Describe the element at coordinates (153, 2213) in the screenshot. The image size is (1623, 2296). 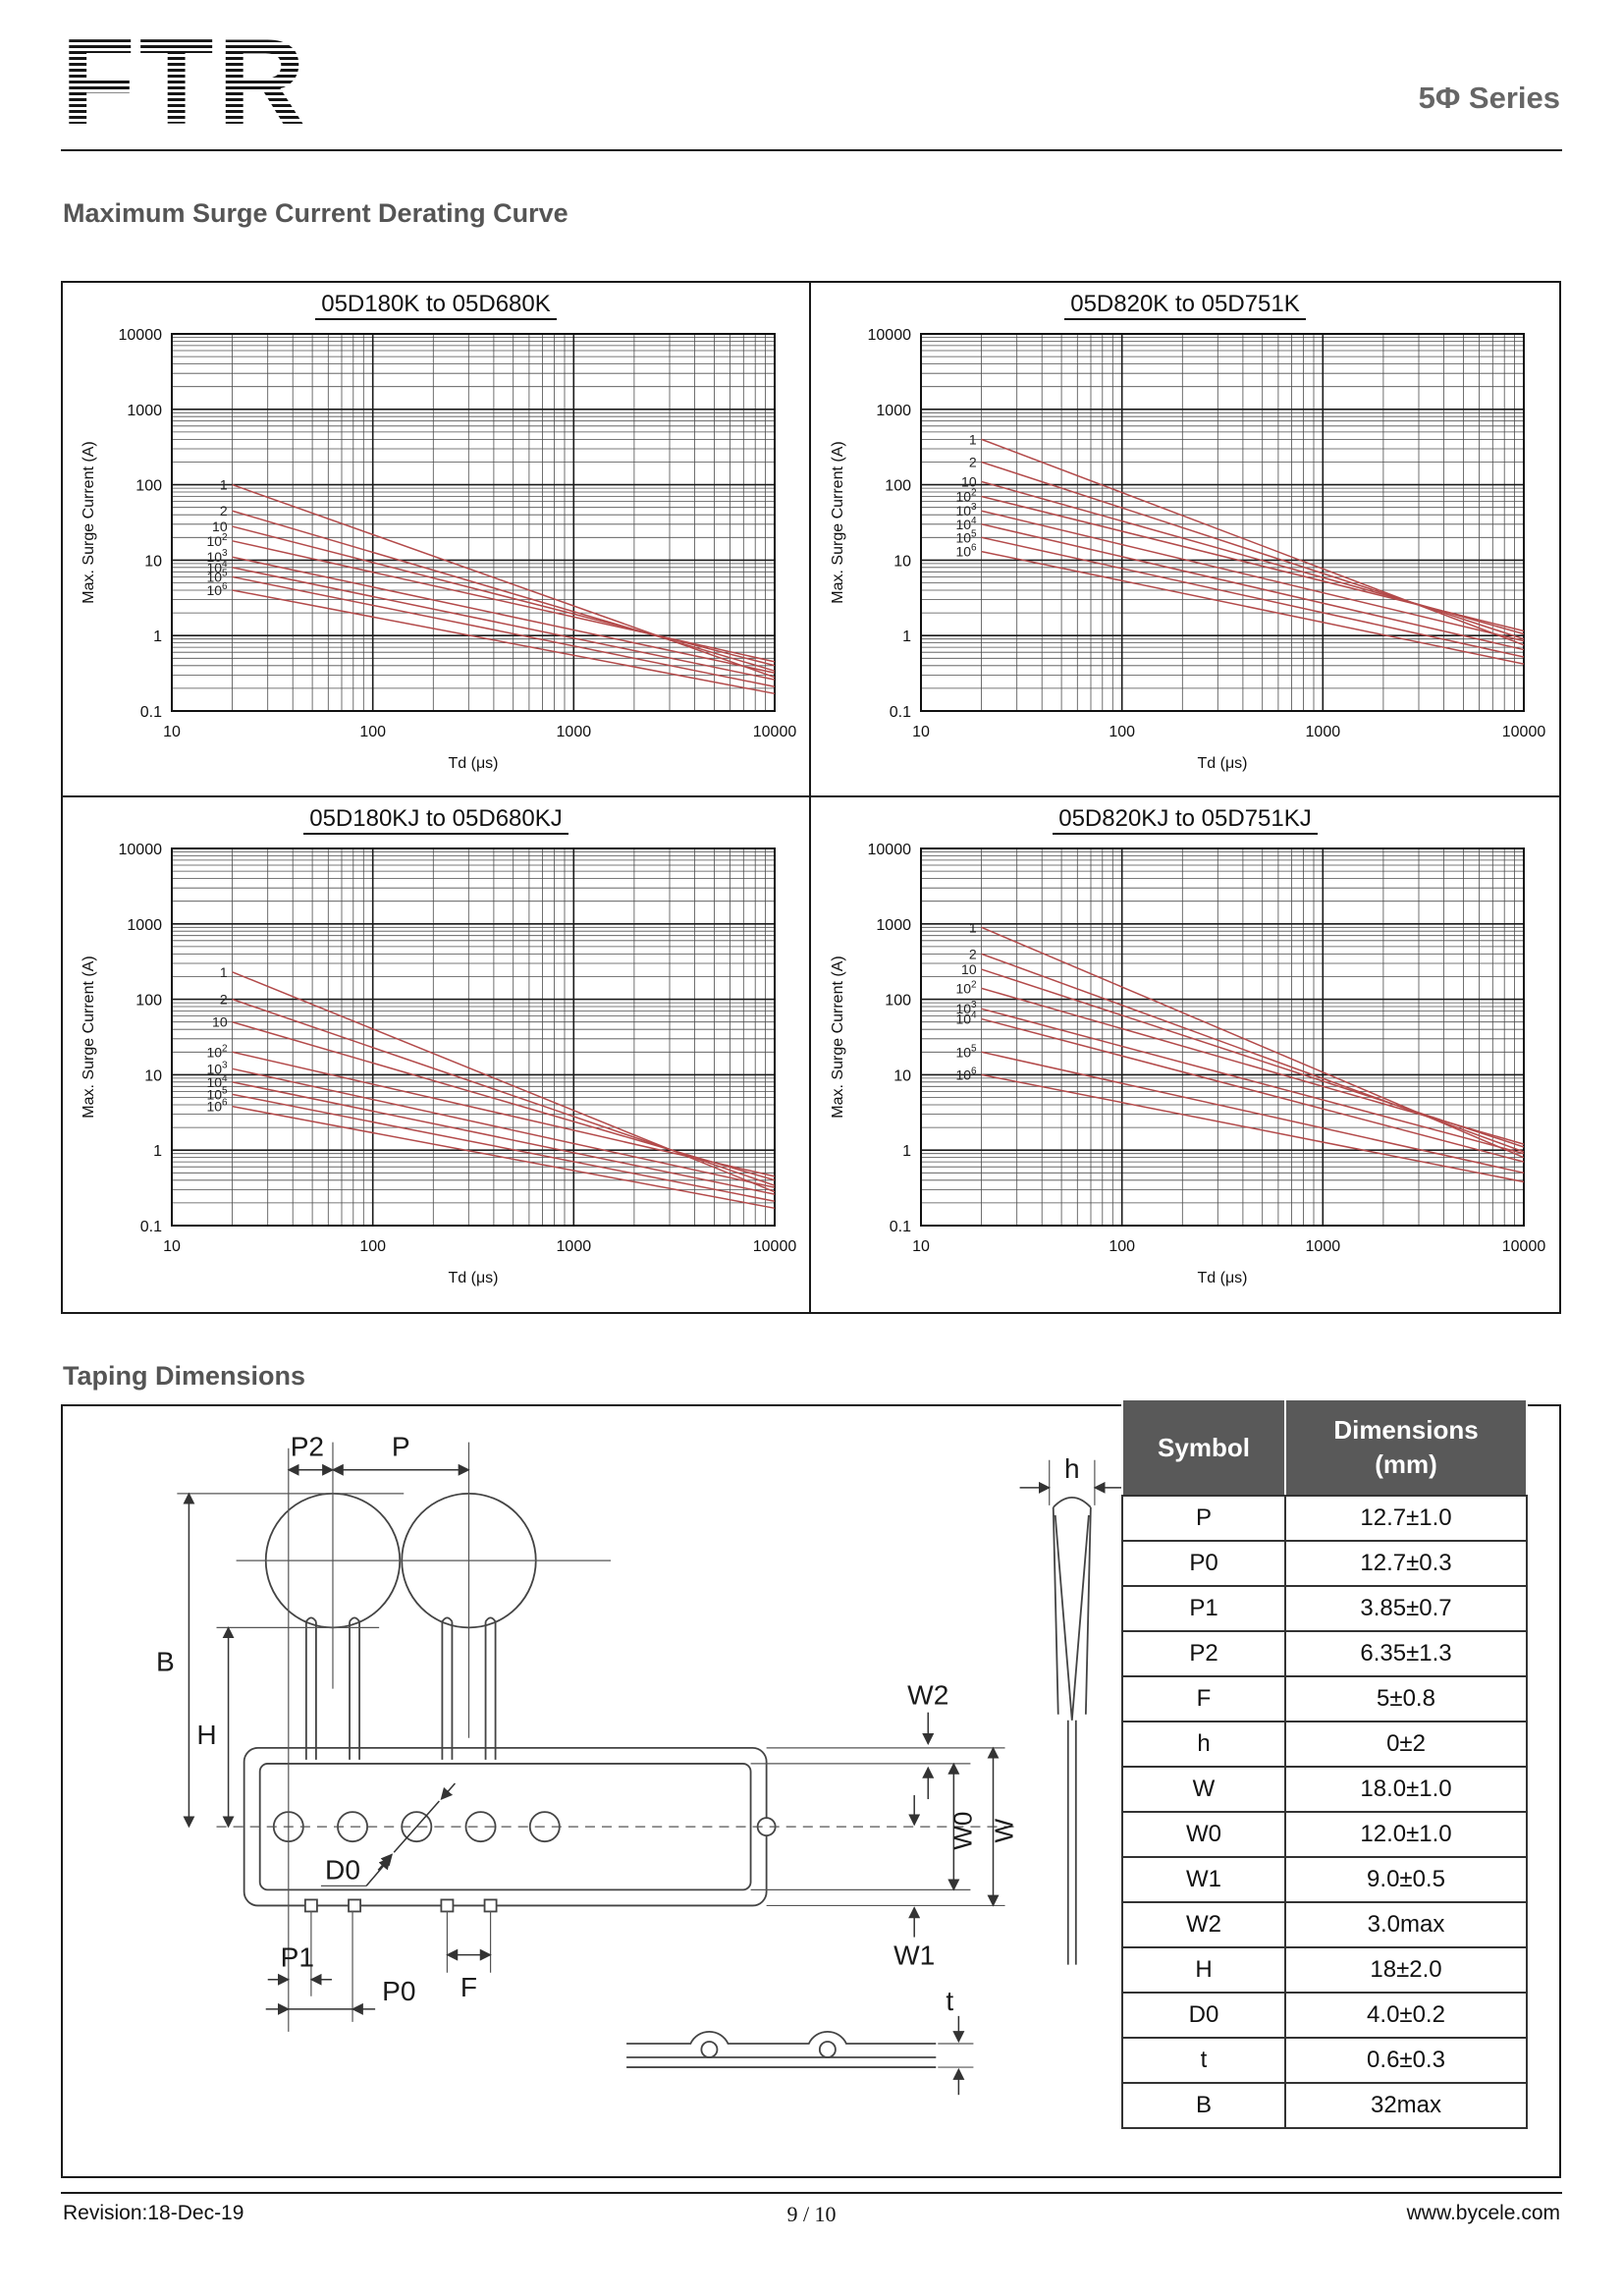
I see `footer-revision: Revision:18-Dec-19` at that location.